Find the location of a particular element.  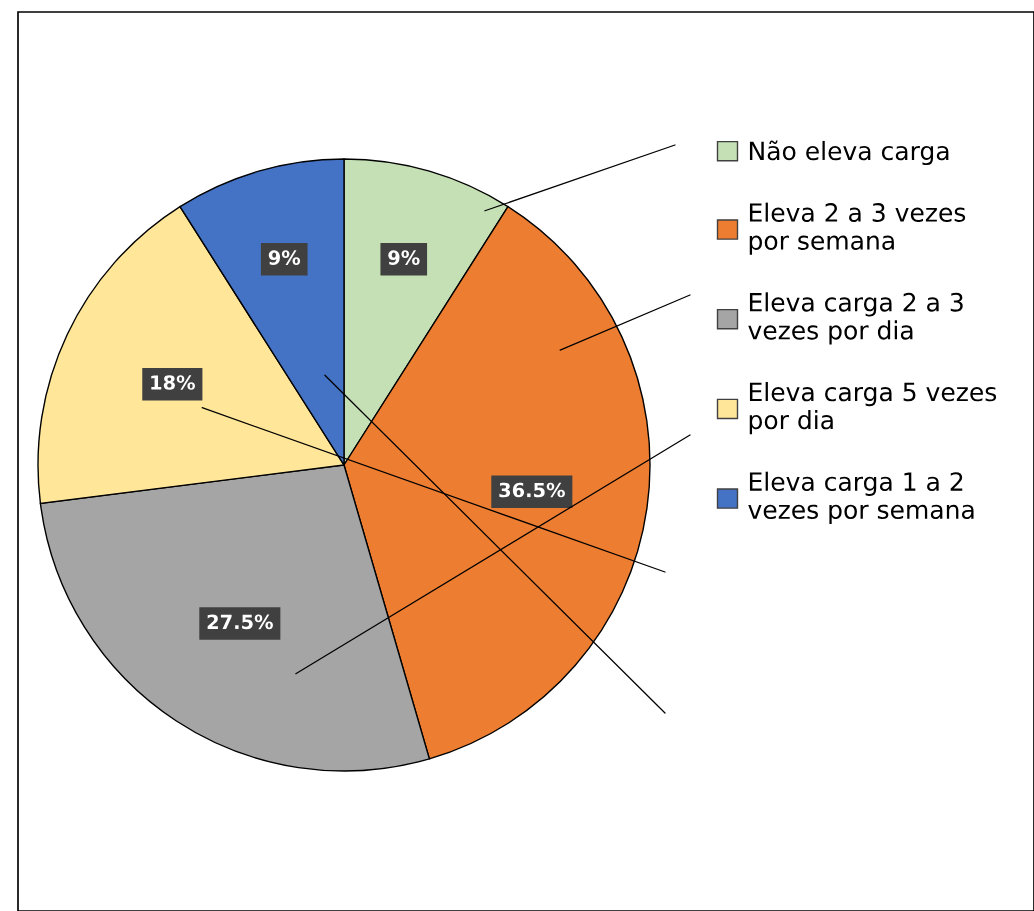

data-label: 36.5% is located at coordinates (532, 490).